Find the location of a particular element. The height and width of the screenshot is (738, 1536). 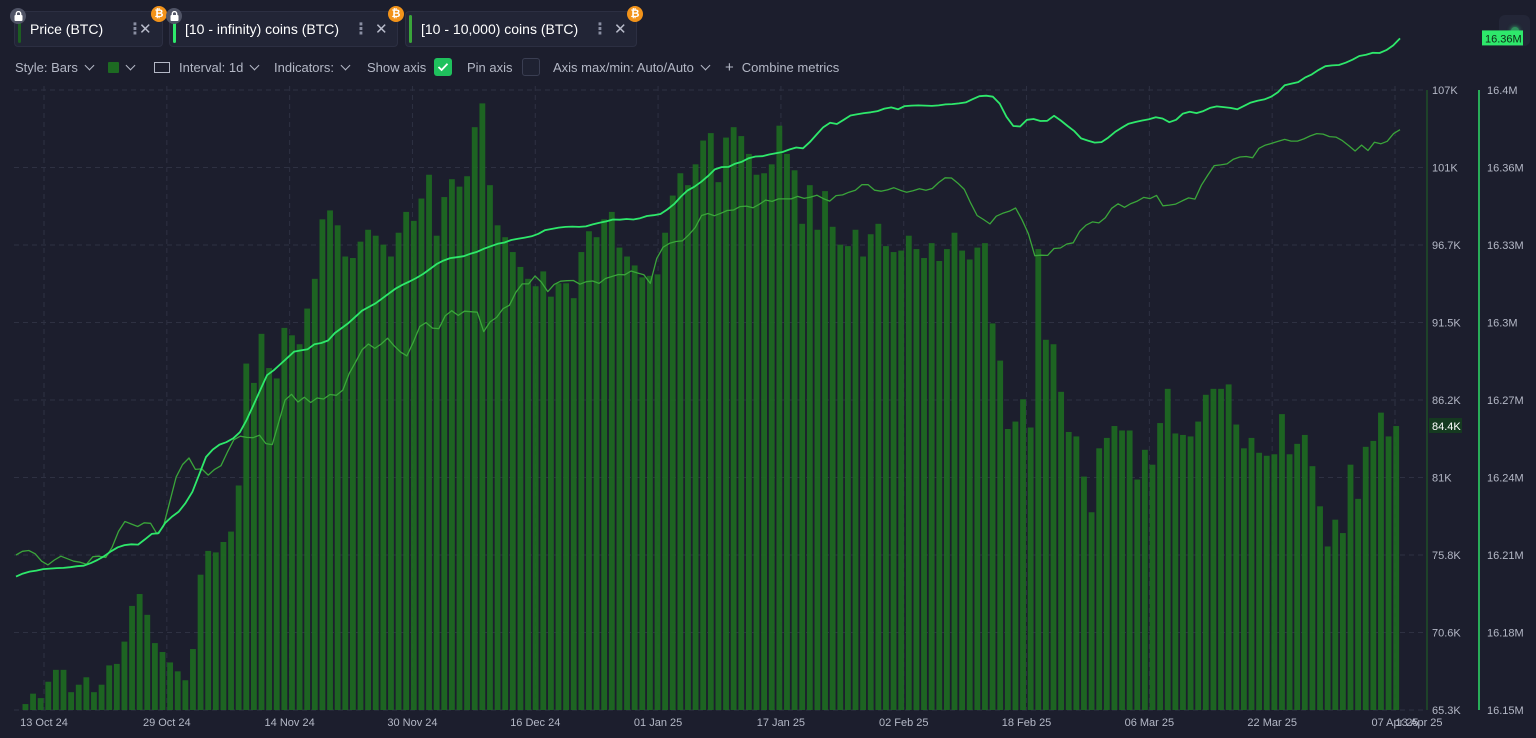

color-picker is located at coordinates (122, 67).